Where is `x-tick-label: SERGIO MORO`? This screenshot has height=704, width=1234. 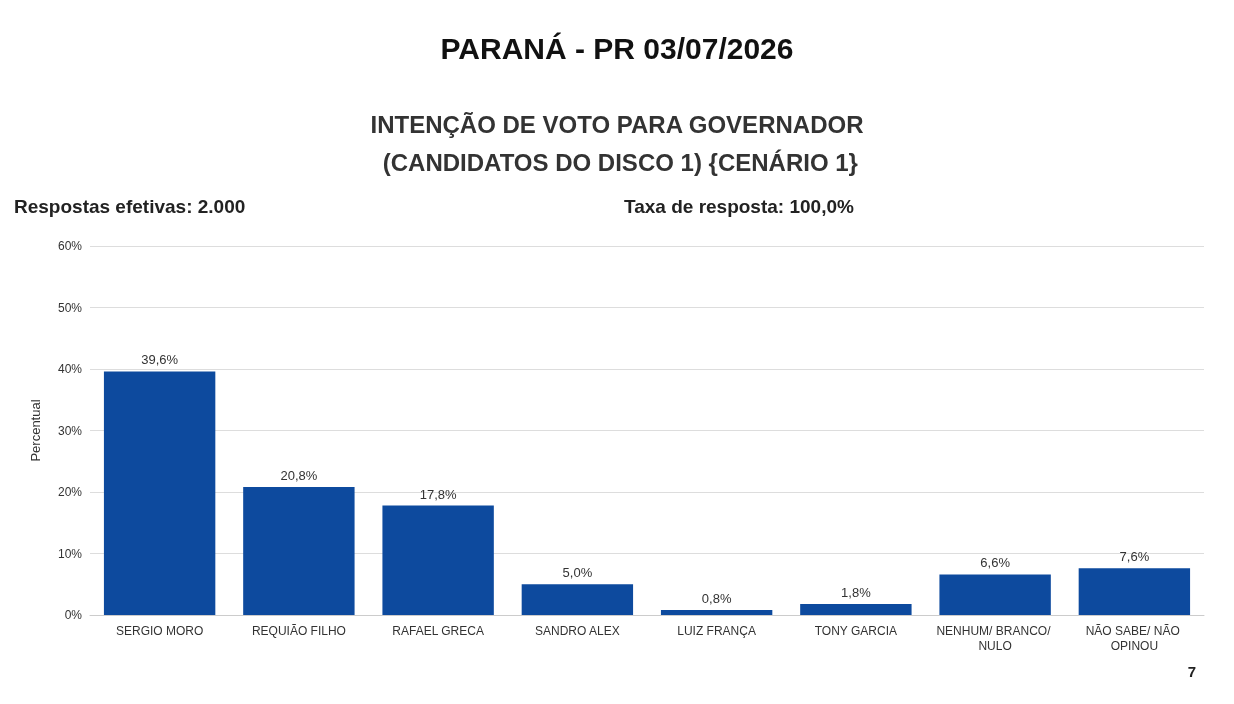
x-tick-label: SERGIO MORO is located at coordinates (159, 630).